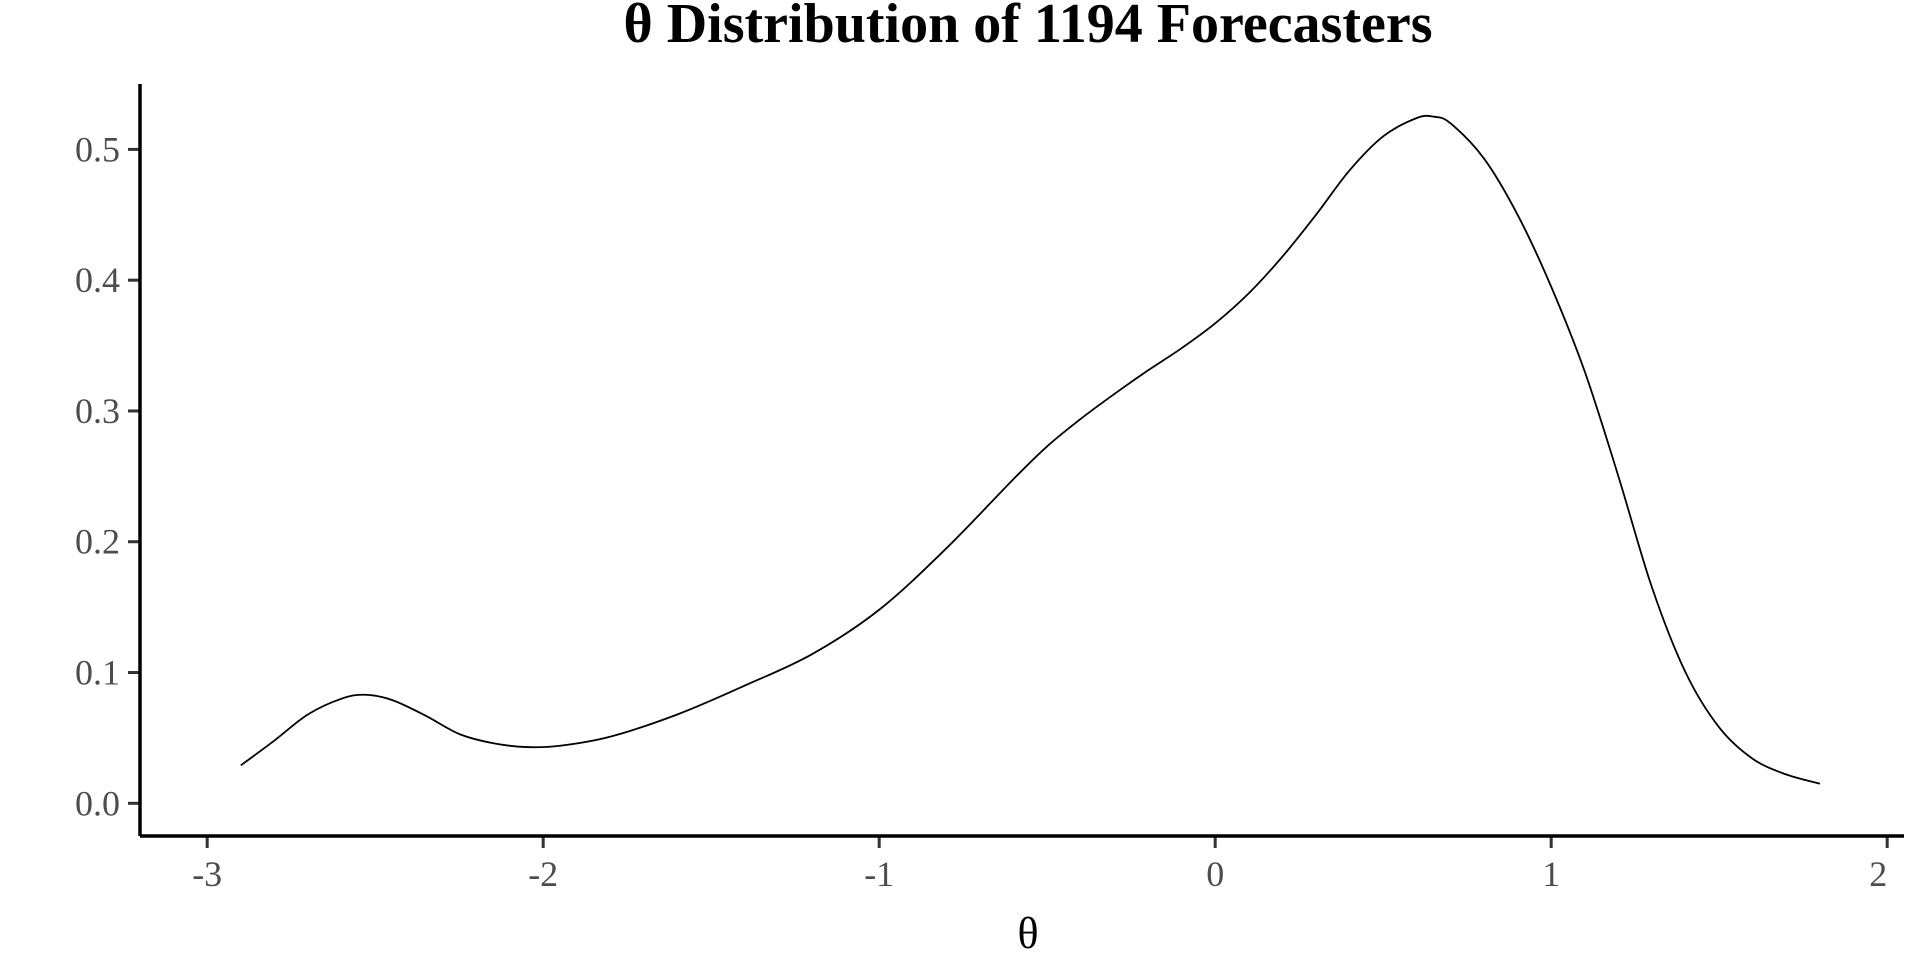 Image resolution: width=1920 pixels, height=960 pixels. I want to click on x-axis-ticks: -3 -2 -1 0 1 2, so click(1040, 865).